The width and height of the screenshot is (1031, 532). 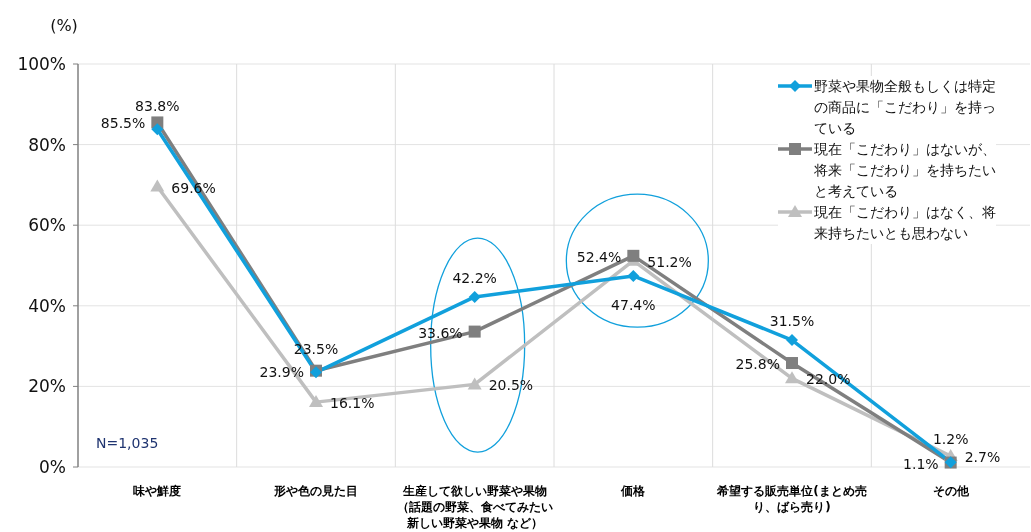 What do you see at coordinates (792, 321) in the screenshot?
I see `data-label: 31.5%` at bounding box center [792, 321].